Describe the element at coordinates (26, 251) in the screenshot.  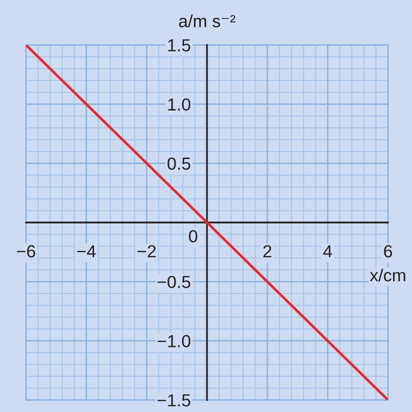
I see `x-tick-label: −6` at that location.